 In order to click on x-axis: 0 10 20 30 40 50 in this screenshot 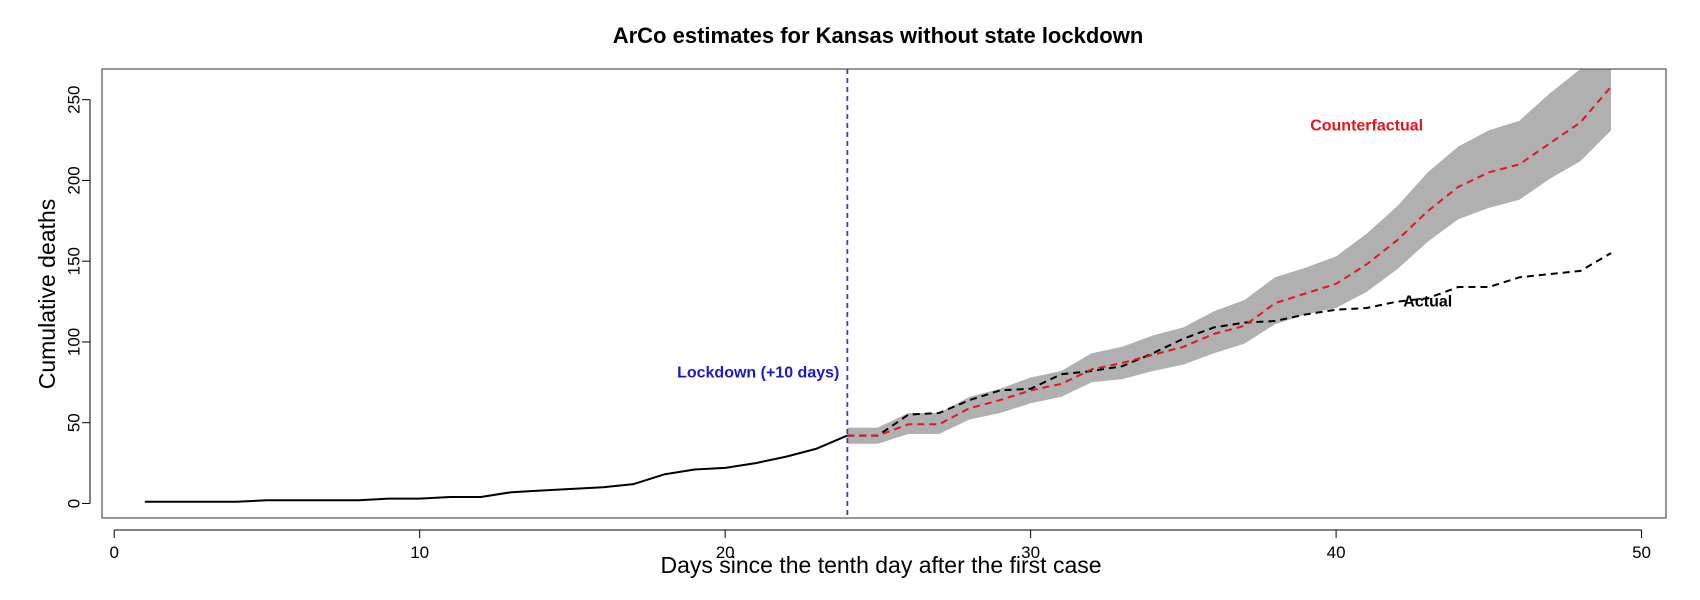, I will do `click(880, 545)`.